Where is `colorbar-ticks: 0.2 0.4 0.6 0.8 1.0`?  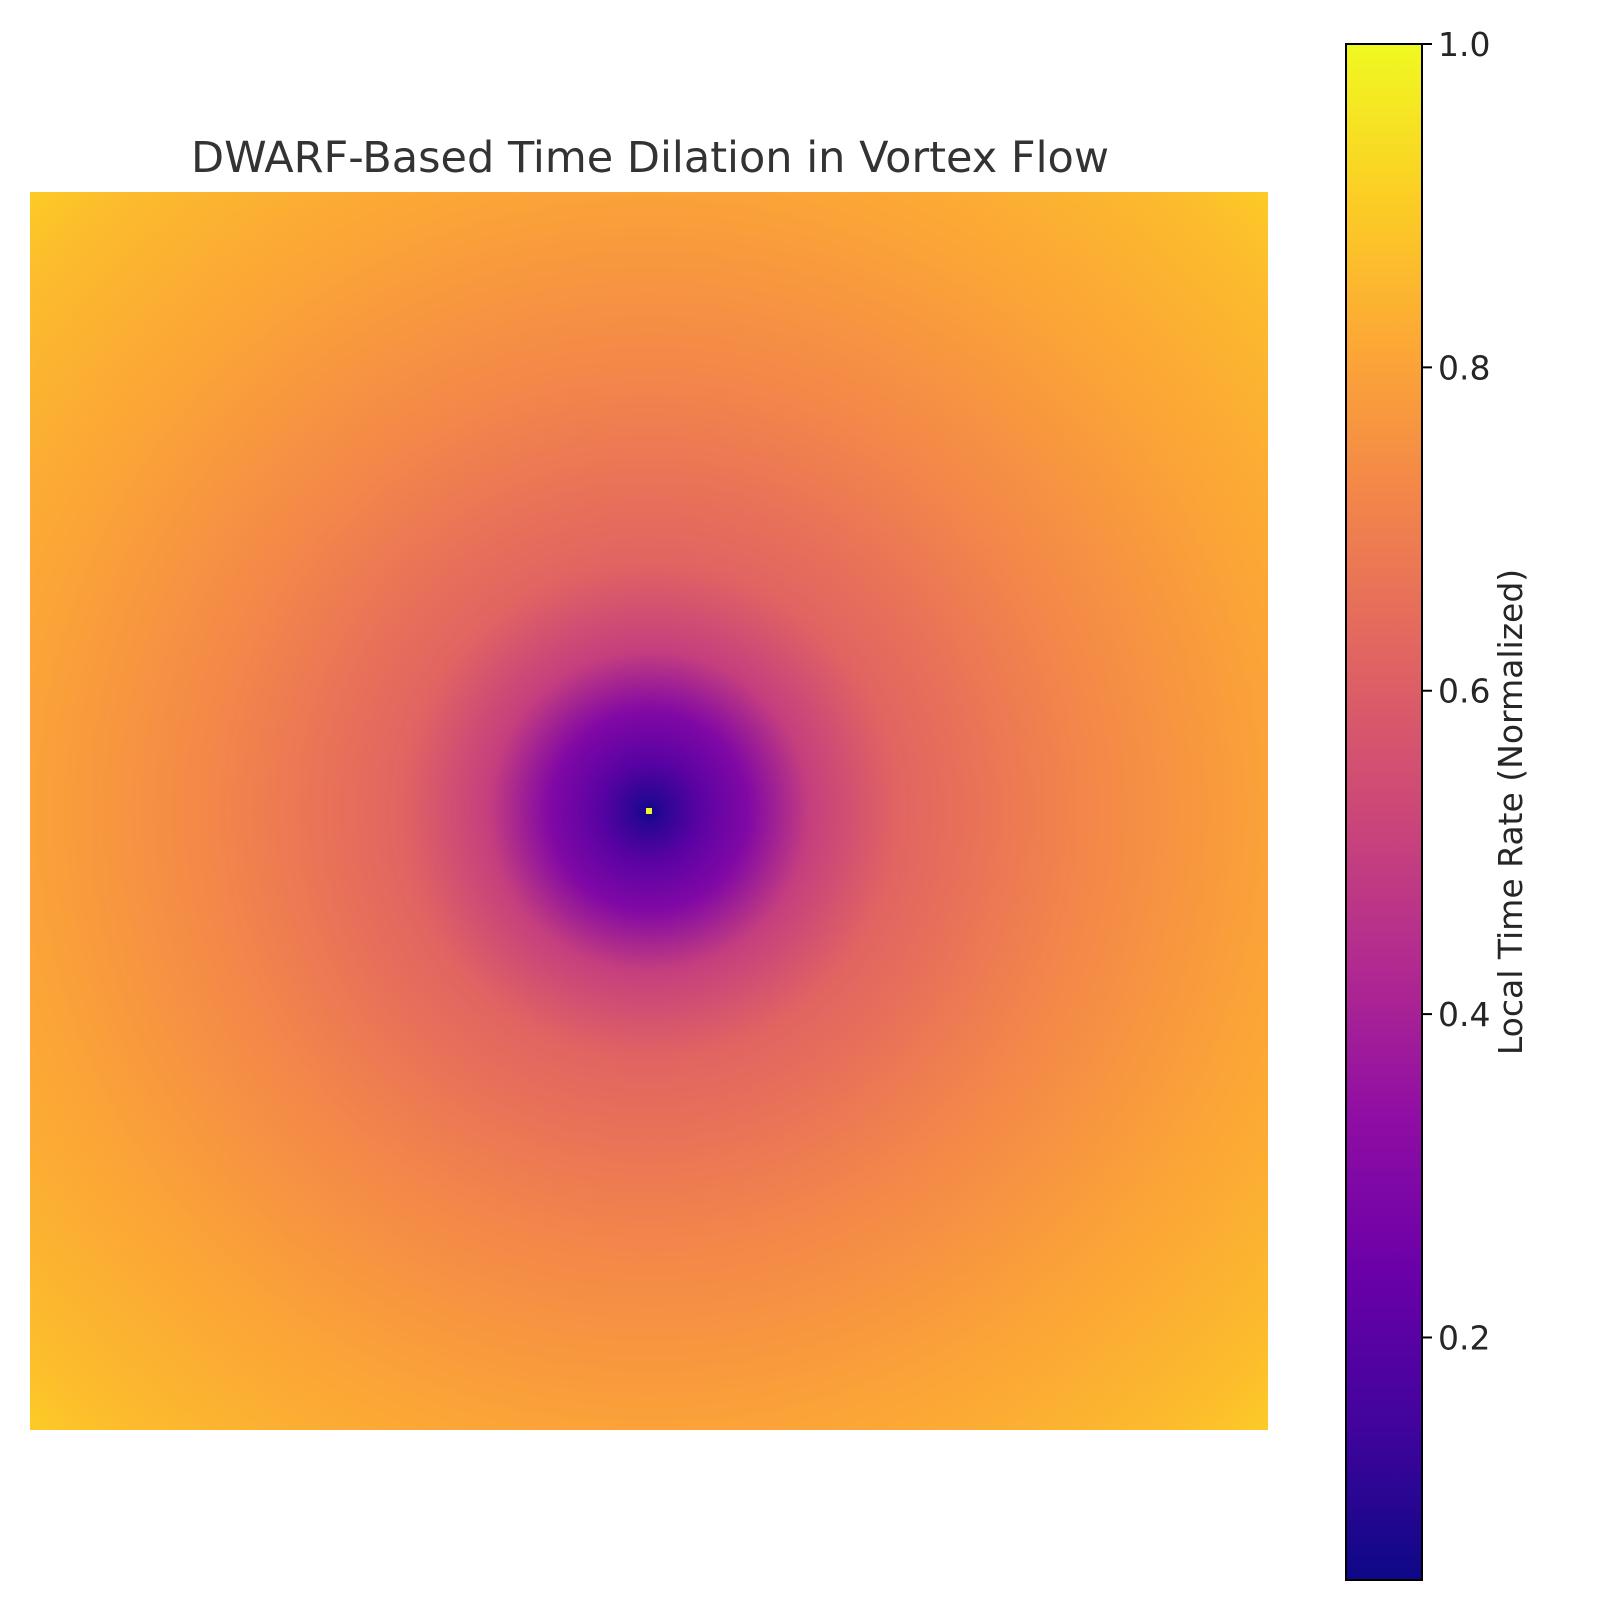
colorbar-ticks: 0.2 0.4 0.6 0.8 1.0 is located at coordinates (1456, 691).